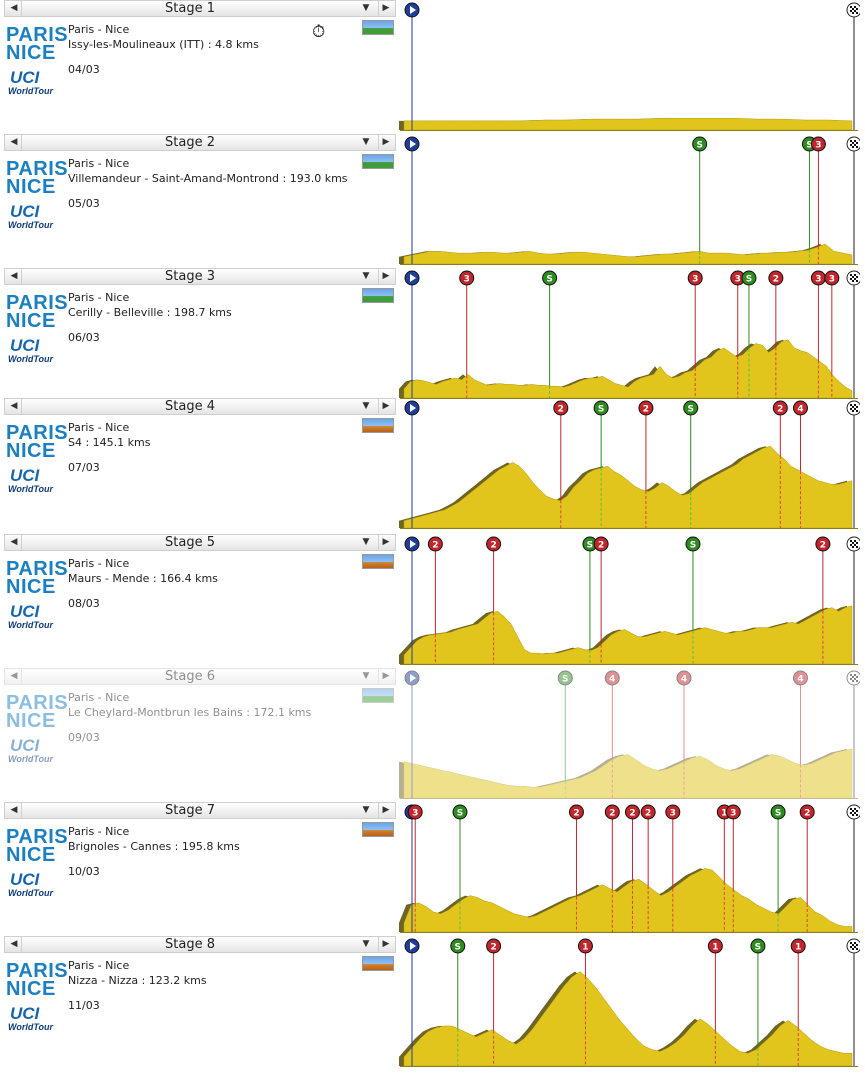  What do you see at coordinates (109, 447) in the screenshot?
I see `stage-info: Paris - Nice S4 : 145.1 kms 07/03` at bounding box center [109, 447].